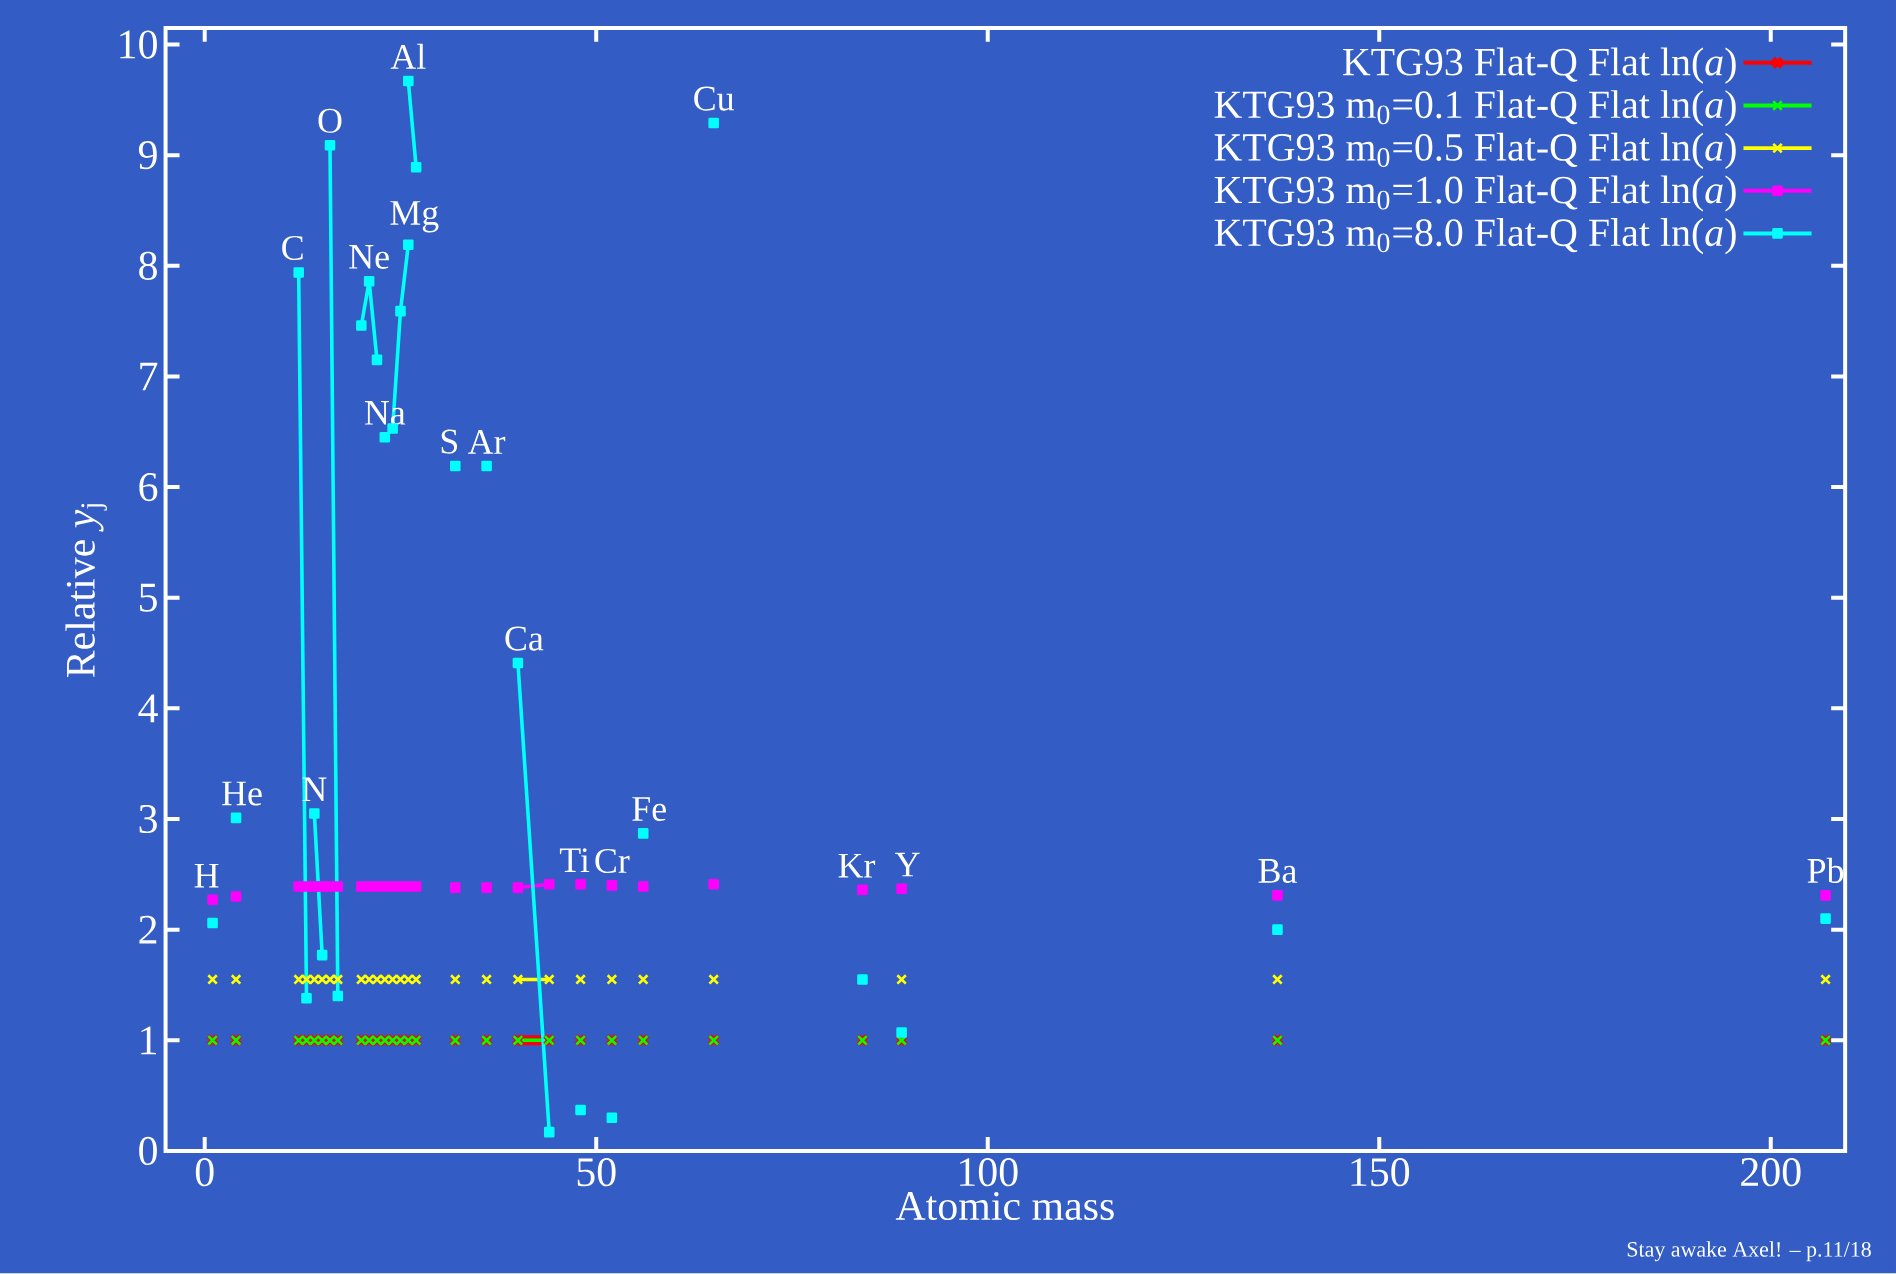  I want to click on x-axis-title: Atomic mass, so click(1004, 1206).